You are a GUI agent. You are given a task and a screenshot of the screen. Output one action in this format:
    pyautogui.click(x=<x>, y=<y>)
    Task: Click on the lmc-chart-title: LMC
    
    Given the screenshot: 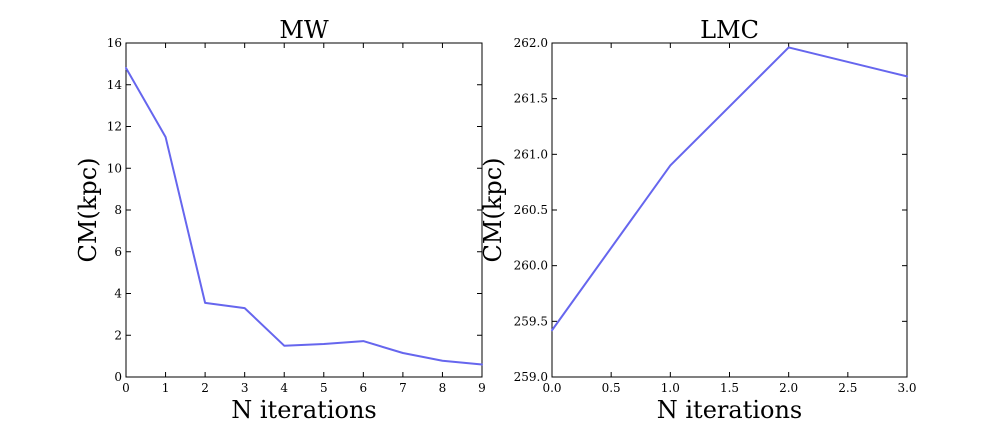 What is the action you would take?
    pyautogui.click(x=729, y=30)
    